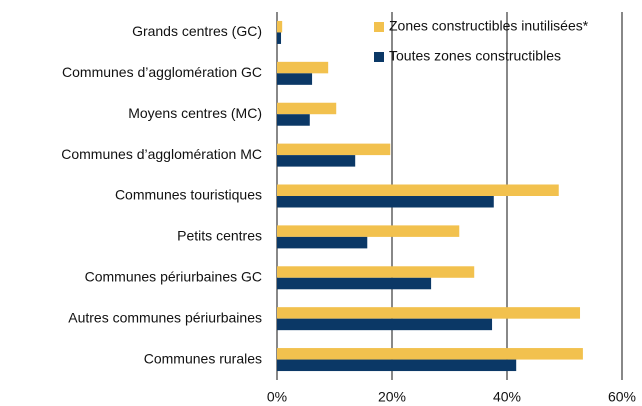 The width and height of the screenshot is (642, 406). What do you see at coordinates (622, 397) in the screenshot?
I see `x-tick-label: 60%` at bounding box center [622, 397].